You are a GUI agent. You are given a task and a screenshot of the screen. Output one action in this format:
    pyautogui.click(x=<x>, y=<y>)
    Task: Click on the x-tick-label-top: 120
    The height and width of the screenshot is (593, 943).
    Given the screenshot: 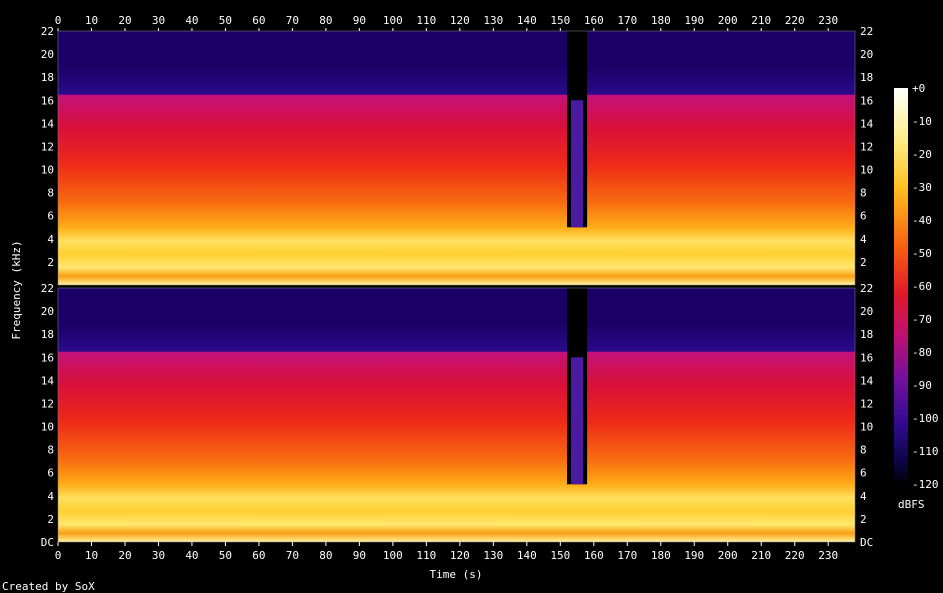 What is the action you would take?
    pyautogui.click(x=460, y=20)
    